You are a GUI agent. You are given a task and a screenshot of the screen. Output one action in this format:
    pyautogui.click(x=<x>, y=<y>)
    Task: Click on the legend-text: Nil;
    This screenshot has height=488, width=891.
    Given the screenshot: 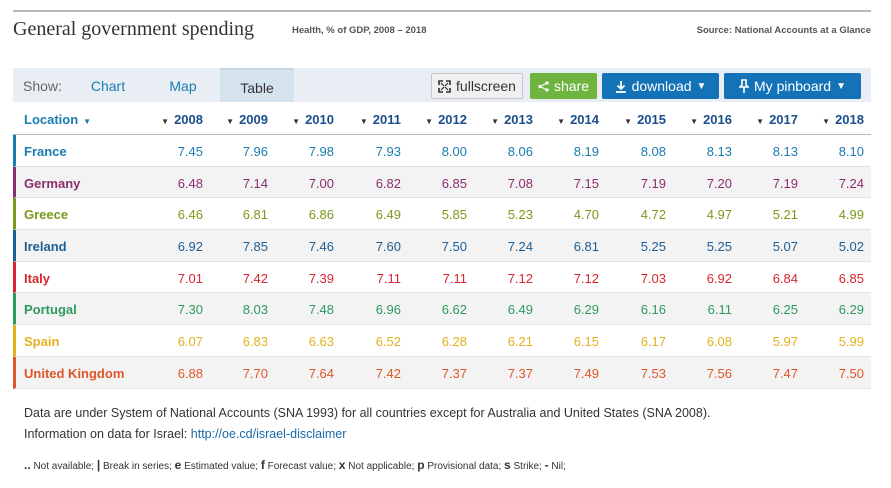 What is the action you would take?
    pyautogui.click(x=558, y=466)
    